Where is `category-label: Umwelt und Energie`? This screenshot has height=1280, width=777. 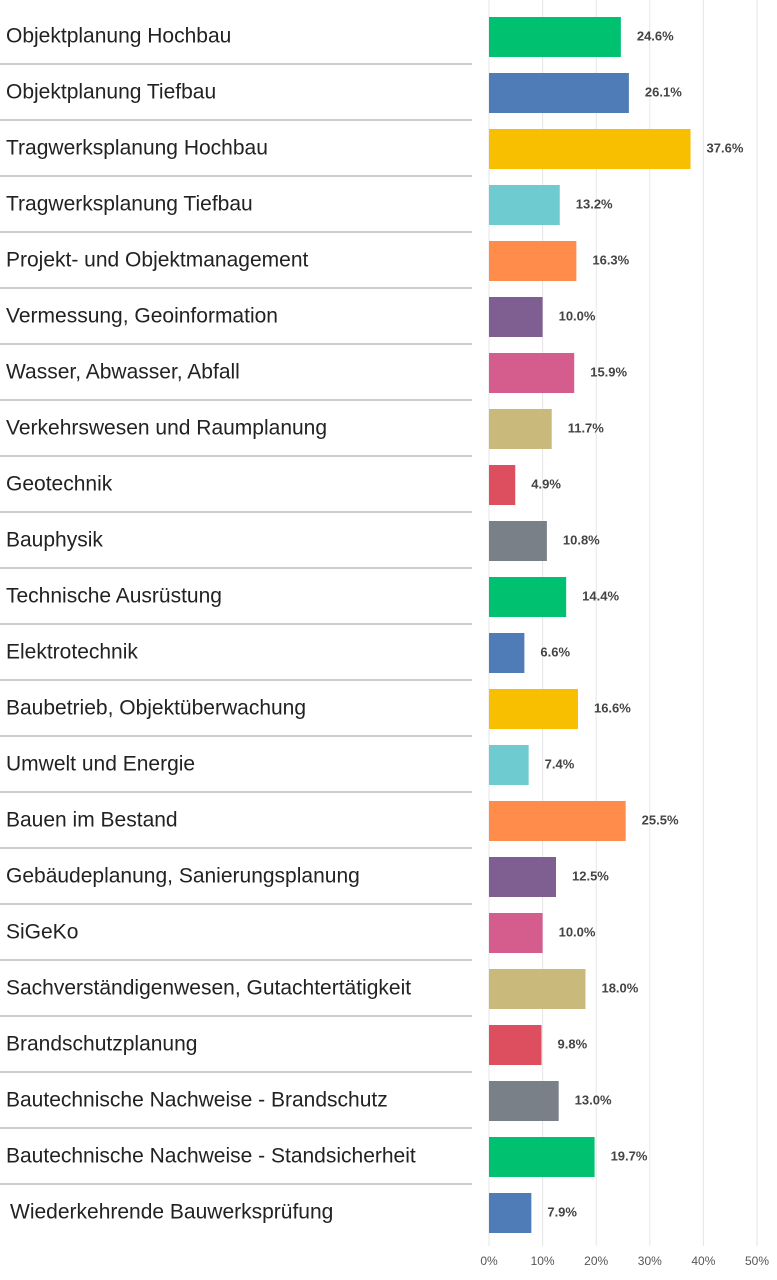
category-label: Umwelt und Energie is located at coordinates (100, 764).